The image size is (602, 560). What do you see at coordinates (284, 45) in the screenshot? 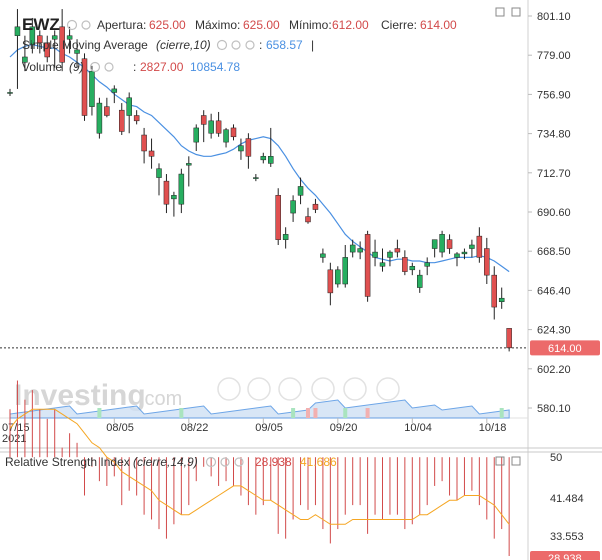
I see `sma-value: 658.57` at bounding box center [284, 45].